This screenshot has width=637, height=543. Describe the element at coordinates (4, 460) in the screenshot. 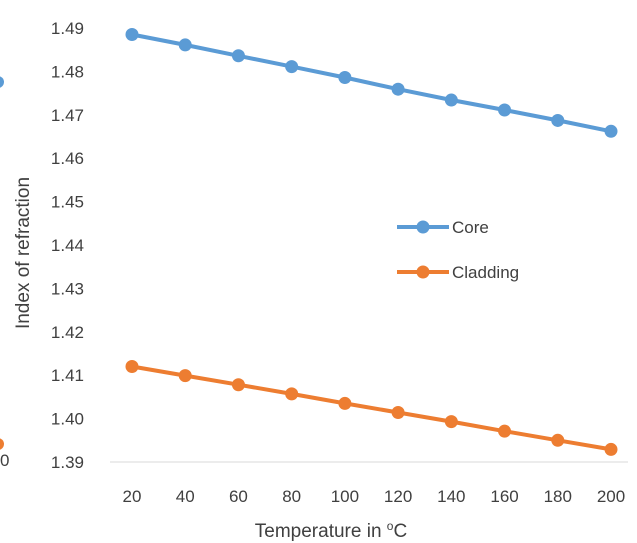

I see `left-edge-tick-fragment: 0` at that location.